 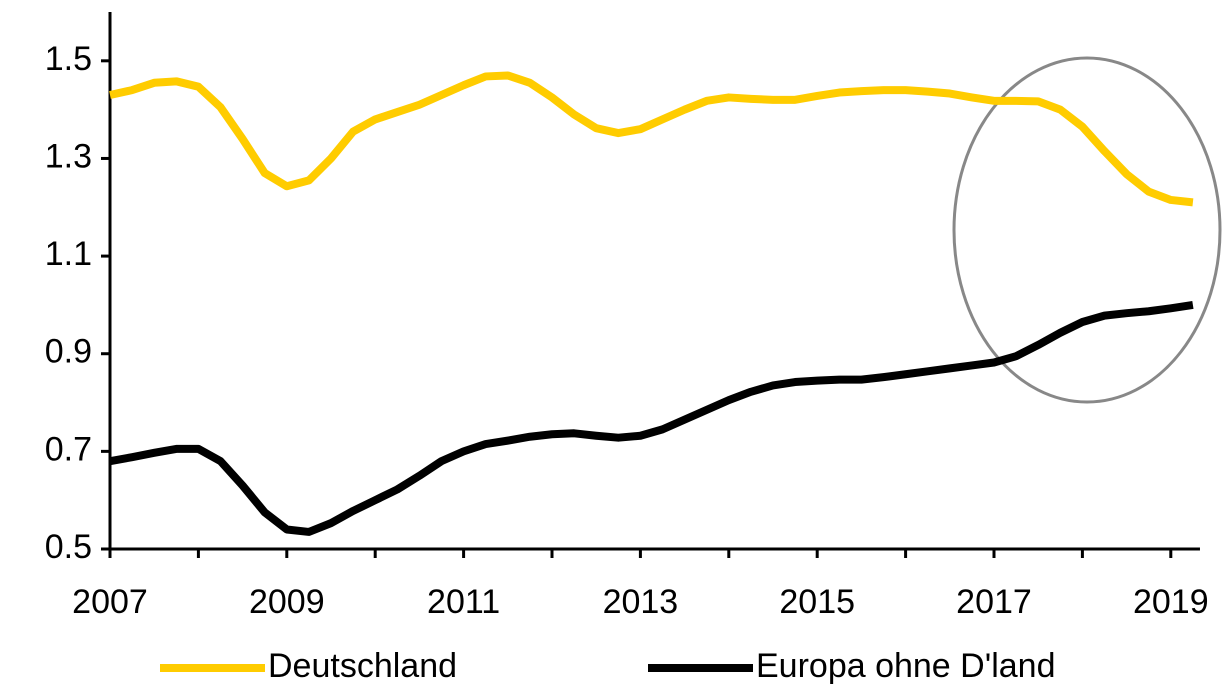 What do you see at coordinates (68, 59) in the screenshot?
I see `y-tick-label: 1.5` at bounding box center [68, 59].